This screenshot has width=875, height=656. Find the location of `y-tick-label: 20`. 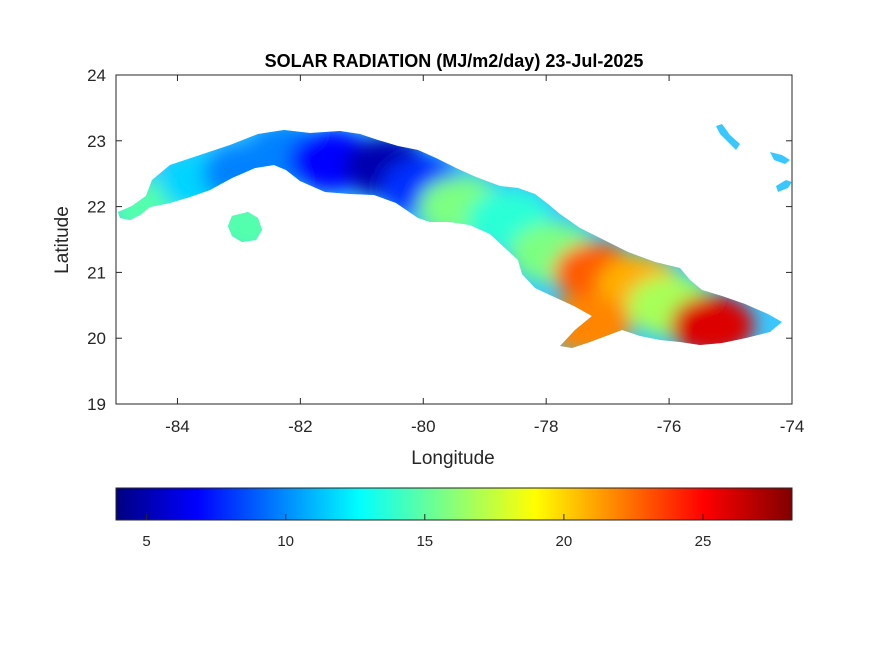

y-tick-label: 20 is located at coordinates (96, 338).